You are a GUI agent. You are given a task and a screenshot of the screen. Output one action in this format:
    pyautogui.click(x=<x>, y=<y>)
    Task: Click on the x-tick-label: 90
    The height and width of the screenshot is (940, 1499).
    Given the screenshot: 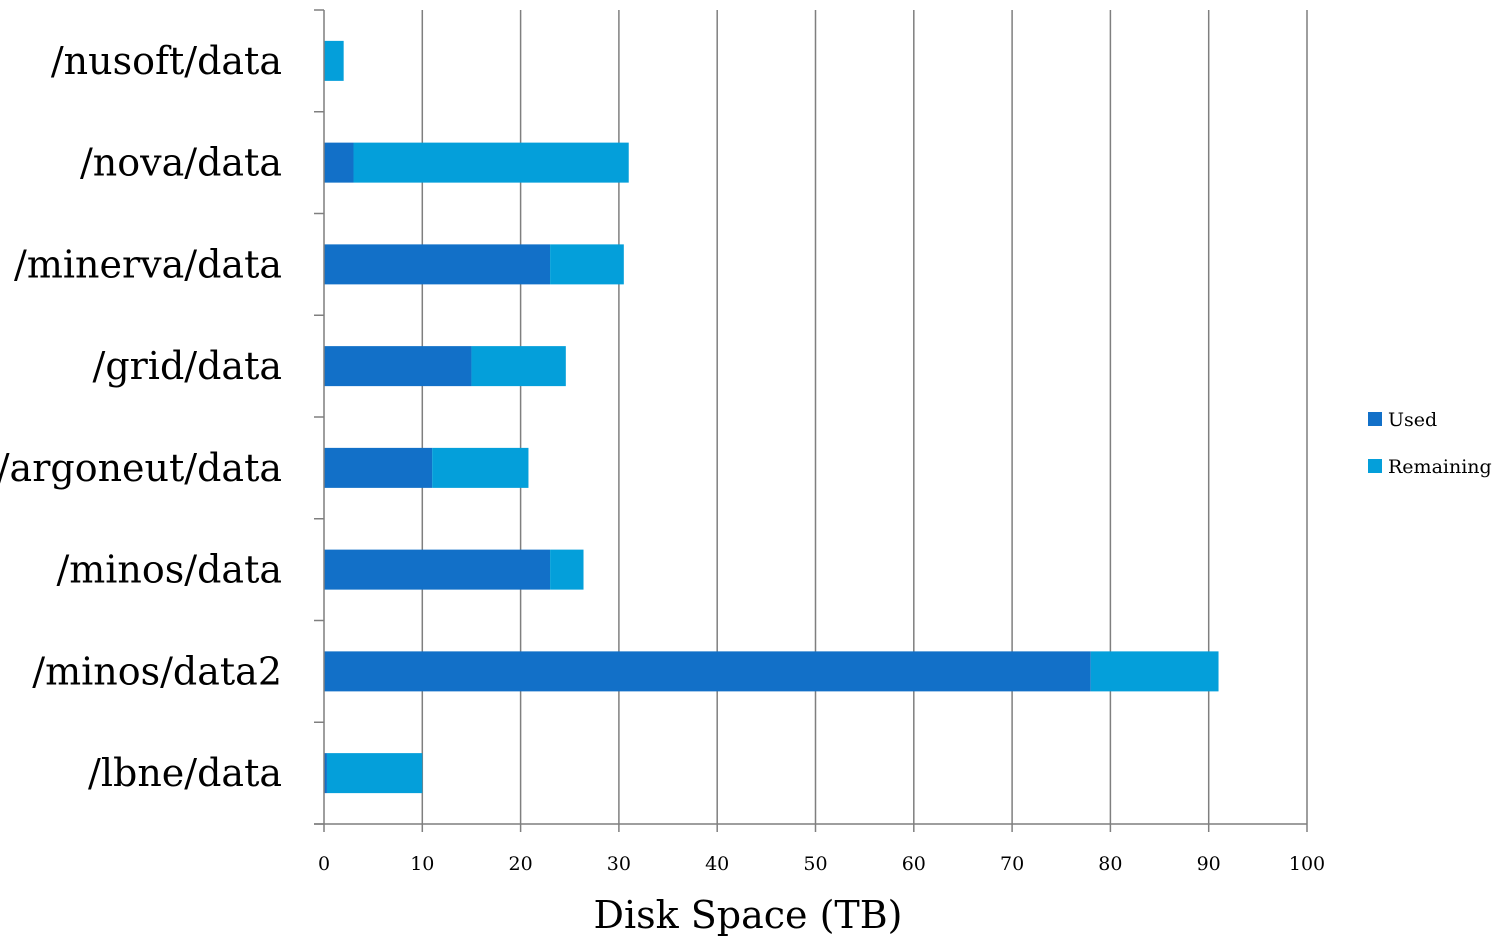 What is the action you would take?
    pyautogui.click(x=1209, y=864)
    